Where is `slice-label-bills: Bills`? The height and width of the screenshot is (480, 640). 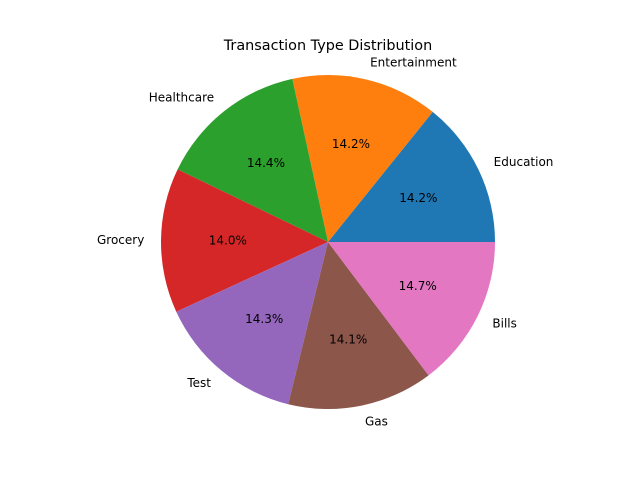 slice-label-bills: Bills is located at coordinates (504, 323).